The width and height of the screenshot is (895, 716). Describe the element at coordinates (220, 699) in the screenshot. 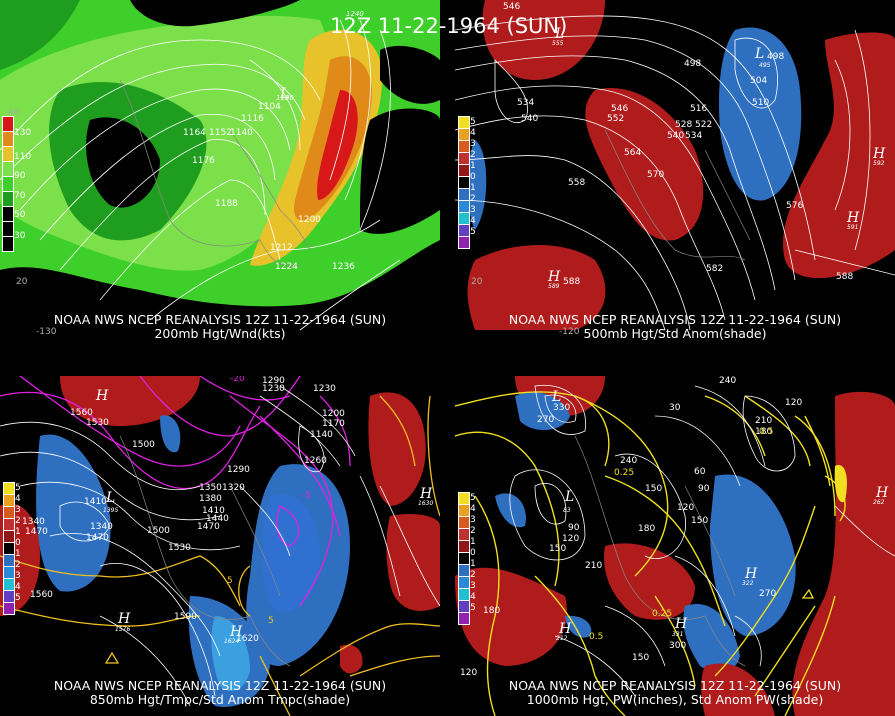

I see `caption-line2: 850mb Hgt/Tmpc/Std Anom Tmpc(shade)` at that location.